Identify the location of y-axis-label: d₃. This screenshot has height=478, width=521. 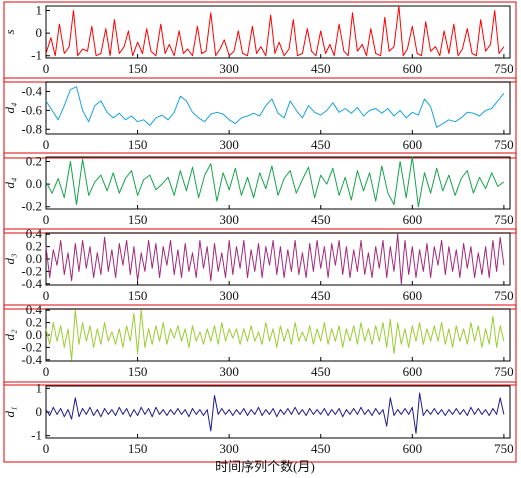
(9, 258).